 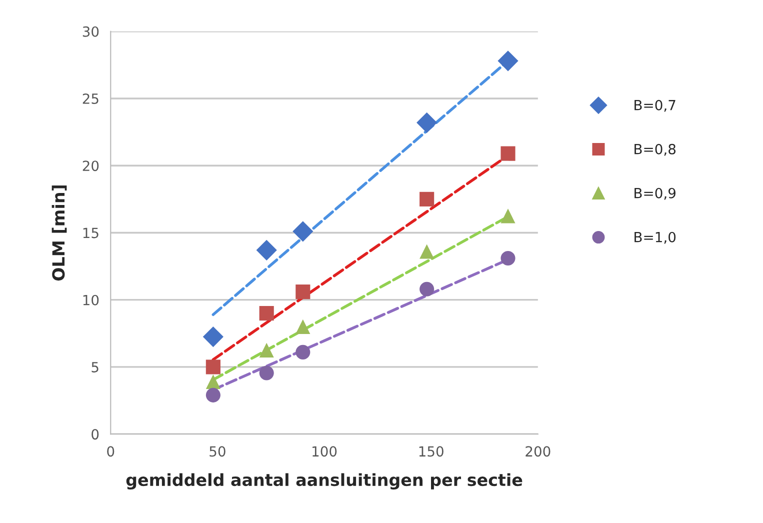 I want to click on x-axis-title: gemiddeld aantal aansluitingen per sectie, so click(x=324, y=481).